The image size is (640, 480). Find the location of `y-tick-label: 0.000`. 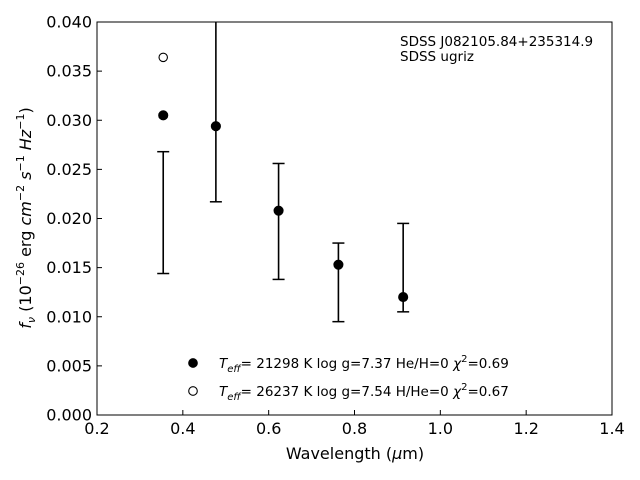

y-tick-label: 0.000 is located at coordinates (69, 415).